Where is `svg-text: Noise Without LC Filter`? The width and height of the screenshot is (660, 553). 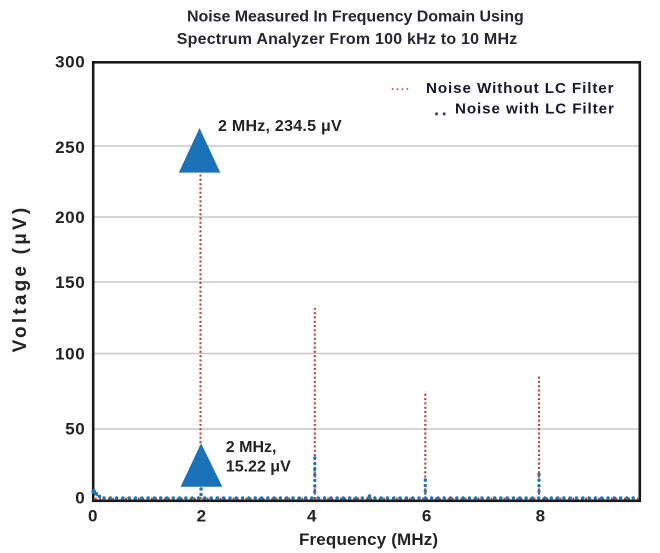
svg-text: Noise Without LC Filter is located at coordinates (520, 88).